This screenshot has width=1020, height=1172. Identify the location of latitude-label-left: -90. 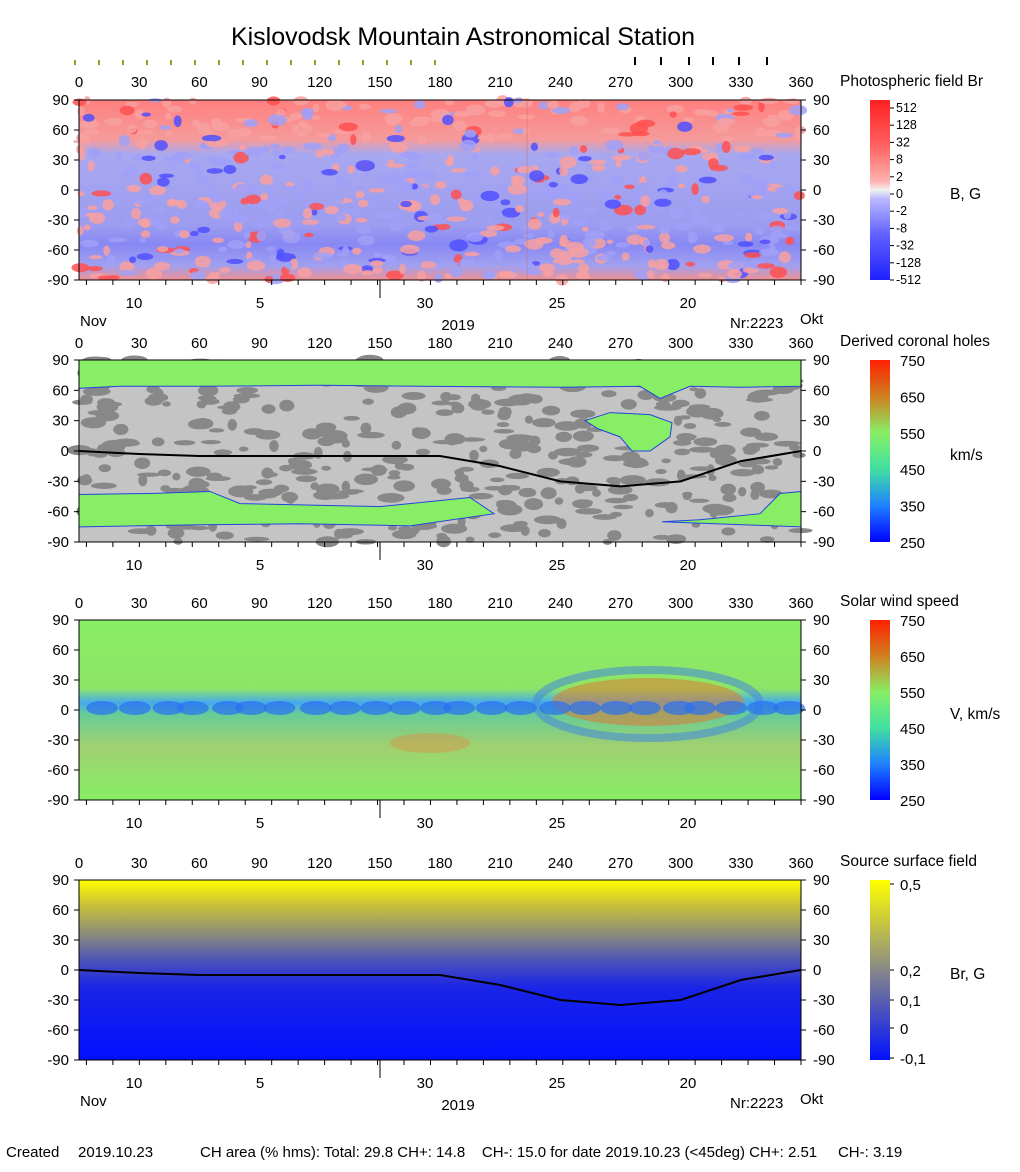
(58, 280).